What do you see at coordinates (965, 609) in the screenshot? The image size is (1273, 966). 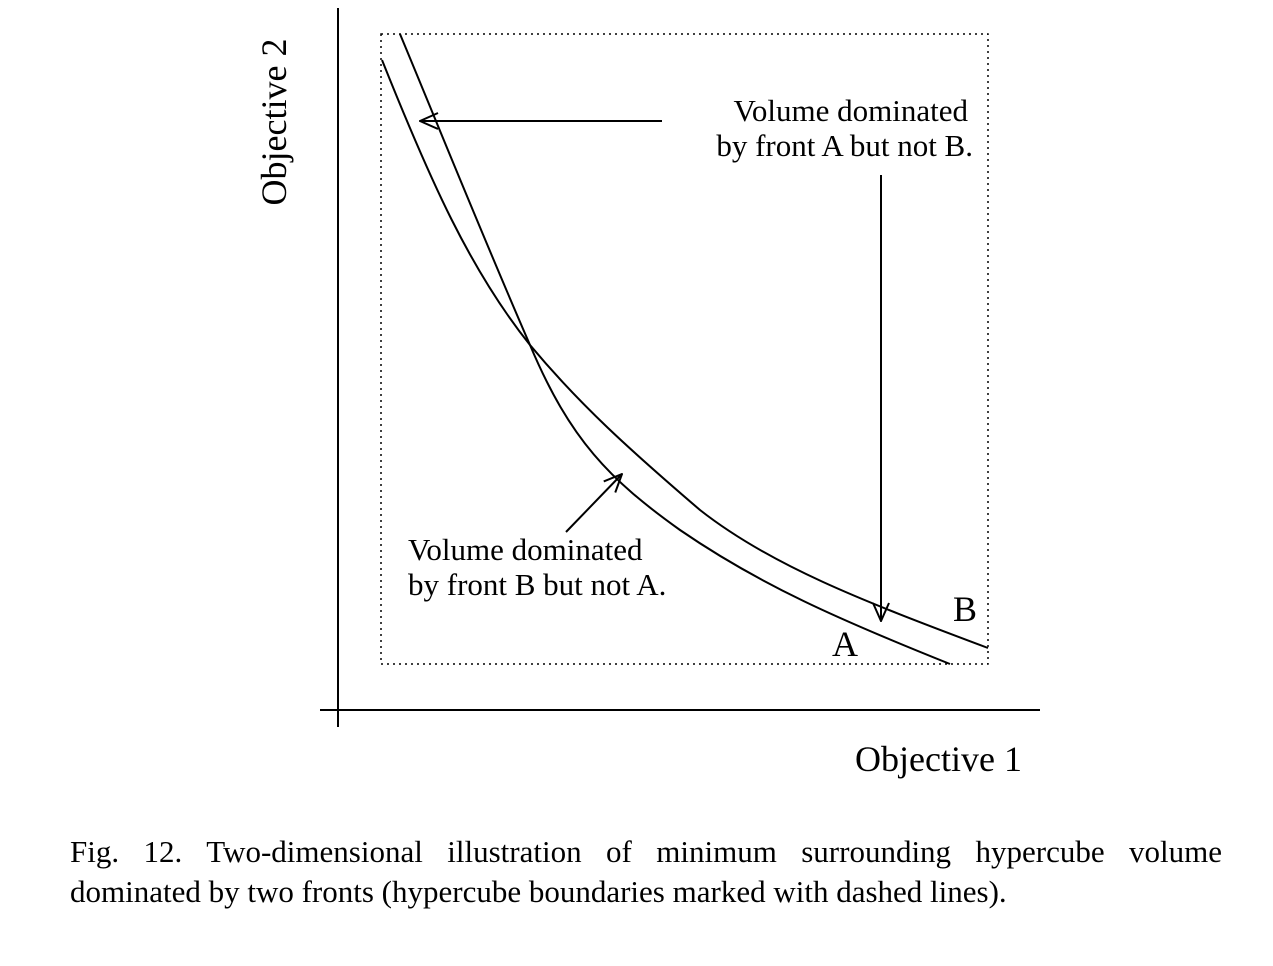 I see `front-b-label: B` at bounding box center [965, 609].